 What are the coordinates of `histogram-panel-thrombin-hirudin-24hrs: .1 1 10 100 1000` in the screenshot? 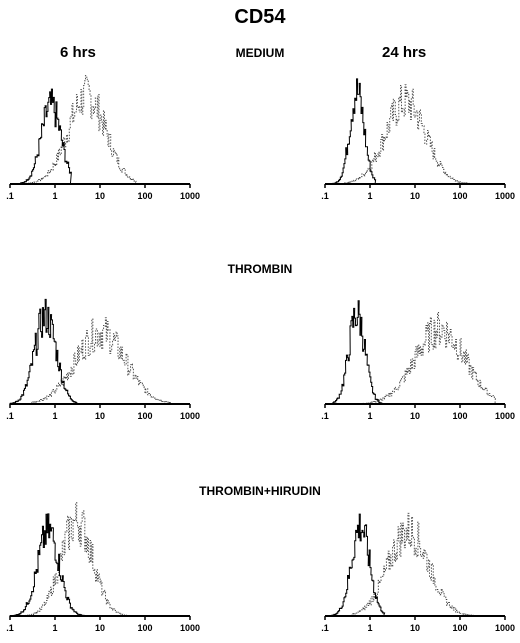 It's located at (418, 572).